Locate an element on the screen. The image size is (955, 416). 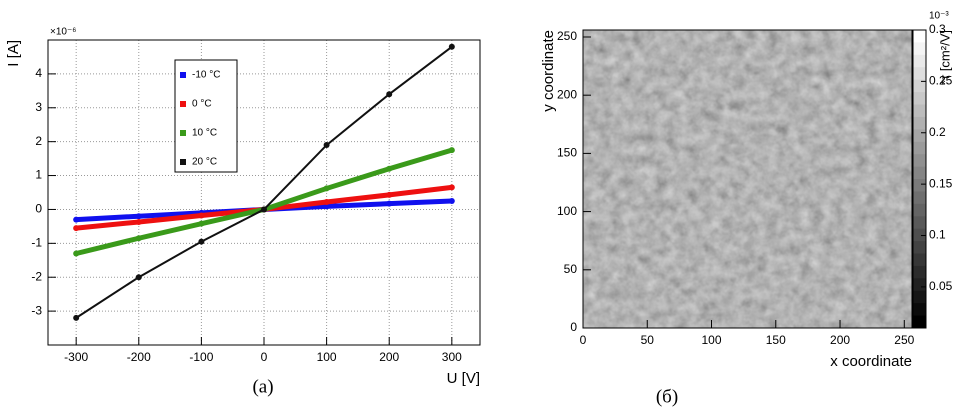
x-tick-label: -300 is located at coordinates (76, 357).